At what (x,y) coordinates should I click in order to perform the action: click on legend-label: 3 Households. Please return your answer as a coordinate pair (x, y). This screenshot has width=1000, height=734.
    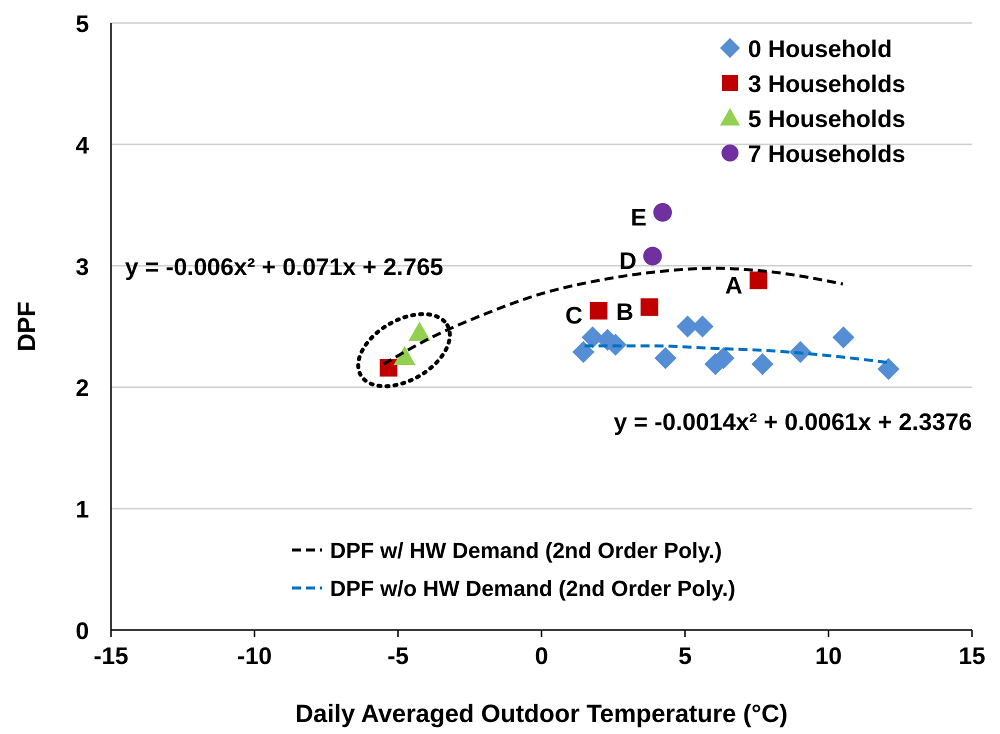
    Looking at the image, I should click on (827, 84).